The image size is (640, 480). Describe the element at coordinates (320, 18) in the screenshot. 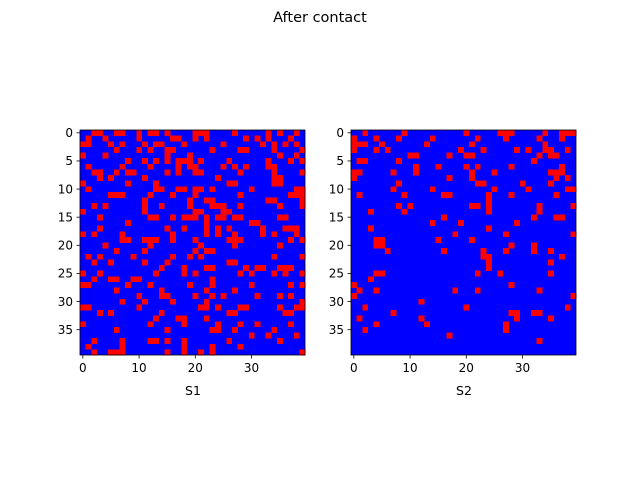

I see `figure-title: After contact` at that location.